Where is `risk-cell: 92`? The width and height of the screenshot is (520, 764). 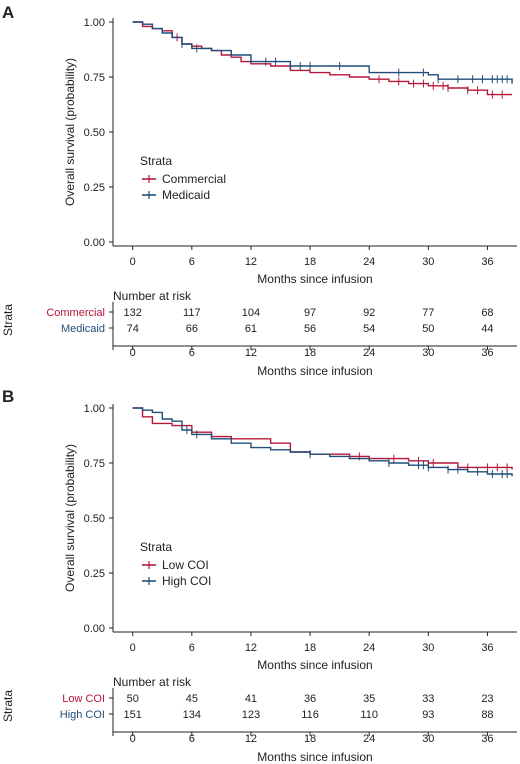 risk-cell: 92 is located at coordinates (369, 313).